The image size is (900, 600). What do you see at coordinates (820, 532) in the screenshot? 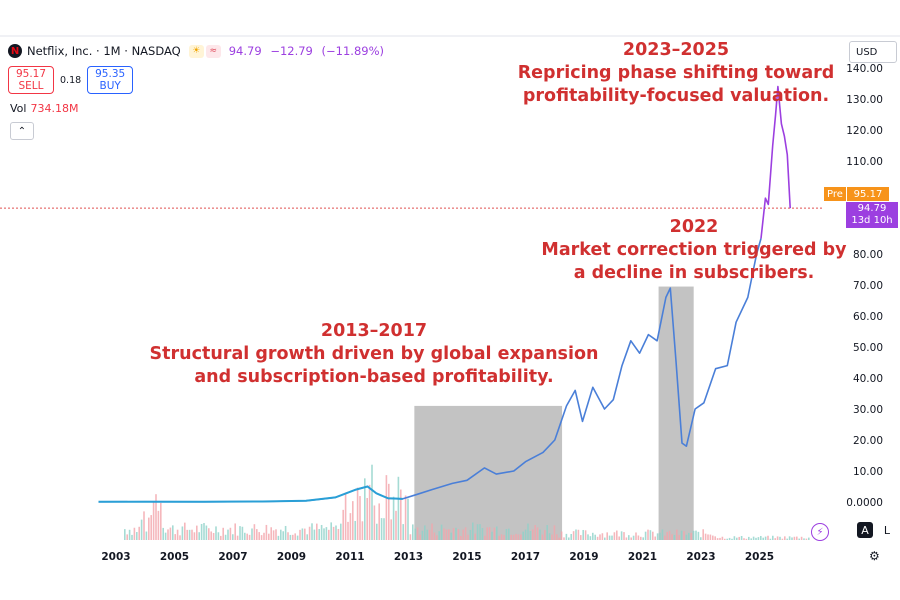
I see `lightning-icon: ⚡` at bounding box center [820, 532].